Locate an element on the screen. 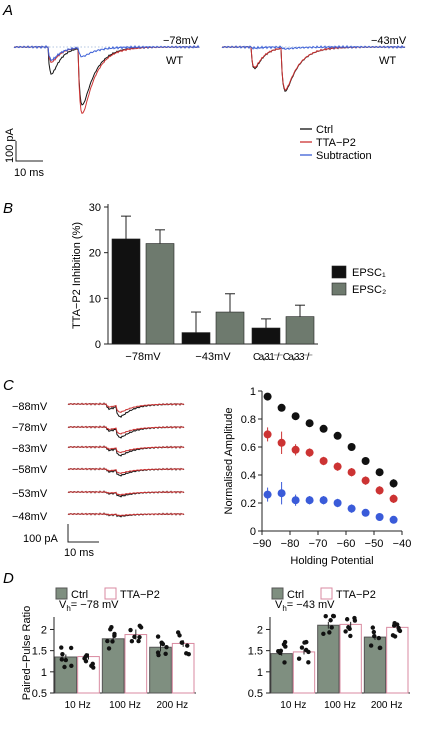  d2-vh-label: Vh= −78 mV is located at coordinates (89, 606).